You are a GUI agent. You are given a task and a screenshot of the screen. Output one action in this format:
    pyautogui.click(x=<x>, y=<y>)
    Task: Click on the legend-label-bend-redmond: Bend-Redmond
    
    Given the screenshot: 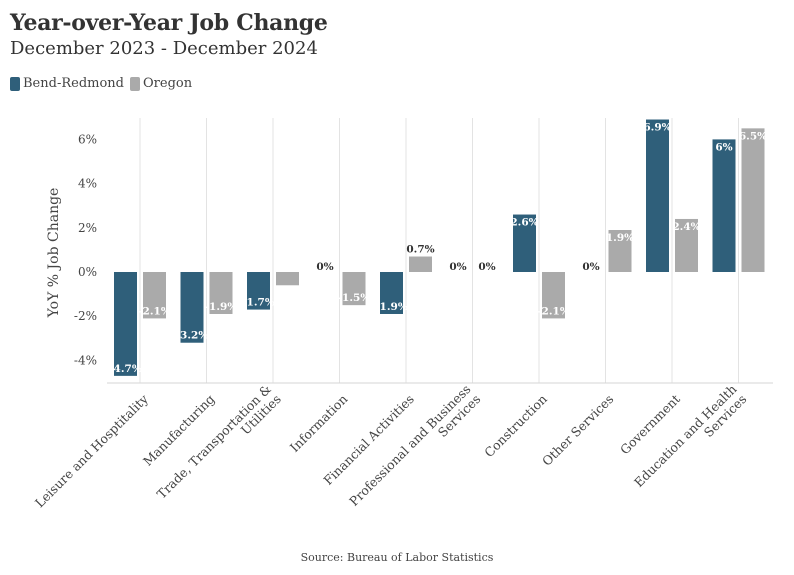 What is the action you would take?
    pyautogui.click(x=73, y=83)
    